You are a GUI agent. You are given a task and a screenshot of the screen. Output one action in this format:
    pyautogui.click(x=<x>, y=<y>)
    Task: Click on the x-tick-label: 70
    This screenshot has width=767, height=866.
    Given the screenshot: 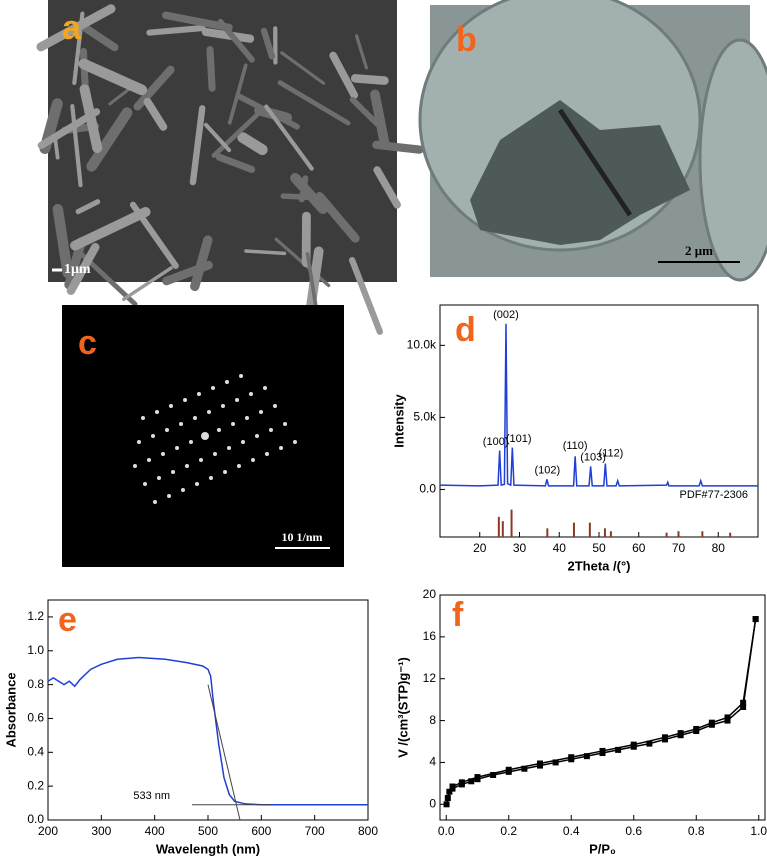 What is the action you would take?
    pyautogui.click(x=679, y=548)
    